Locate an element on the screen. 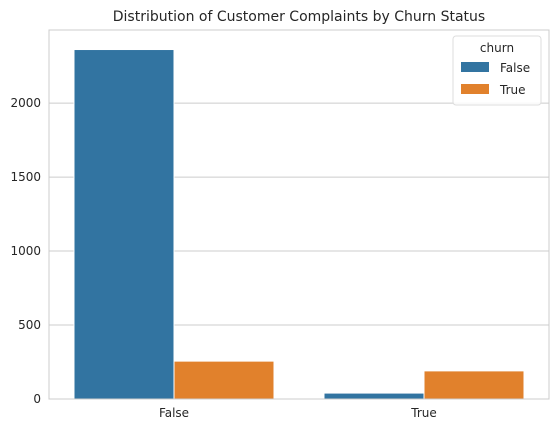 Image resolution: width=556 pixels, height=432 pixels. y-tick-label: 0 is located at coordinates (37, 399).